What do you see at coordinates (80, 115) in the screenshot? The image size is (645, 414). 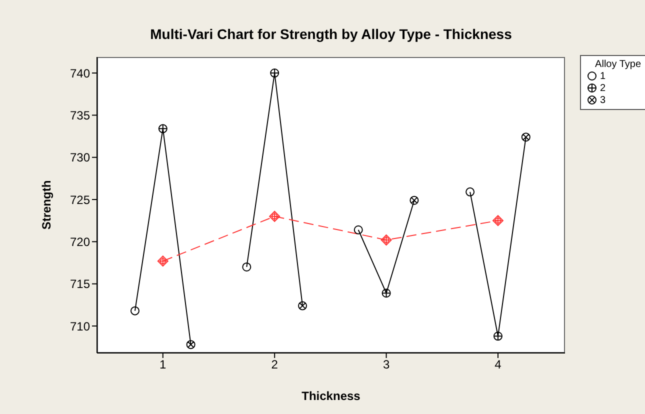 I see `y-tick-label: 735` at bounding box center [80, 115].